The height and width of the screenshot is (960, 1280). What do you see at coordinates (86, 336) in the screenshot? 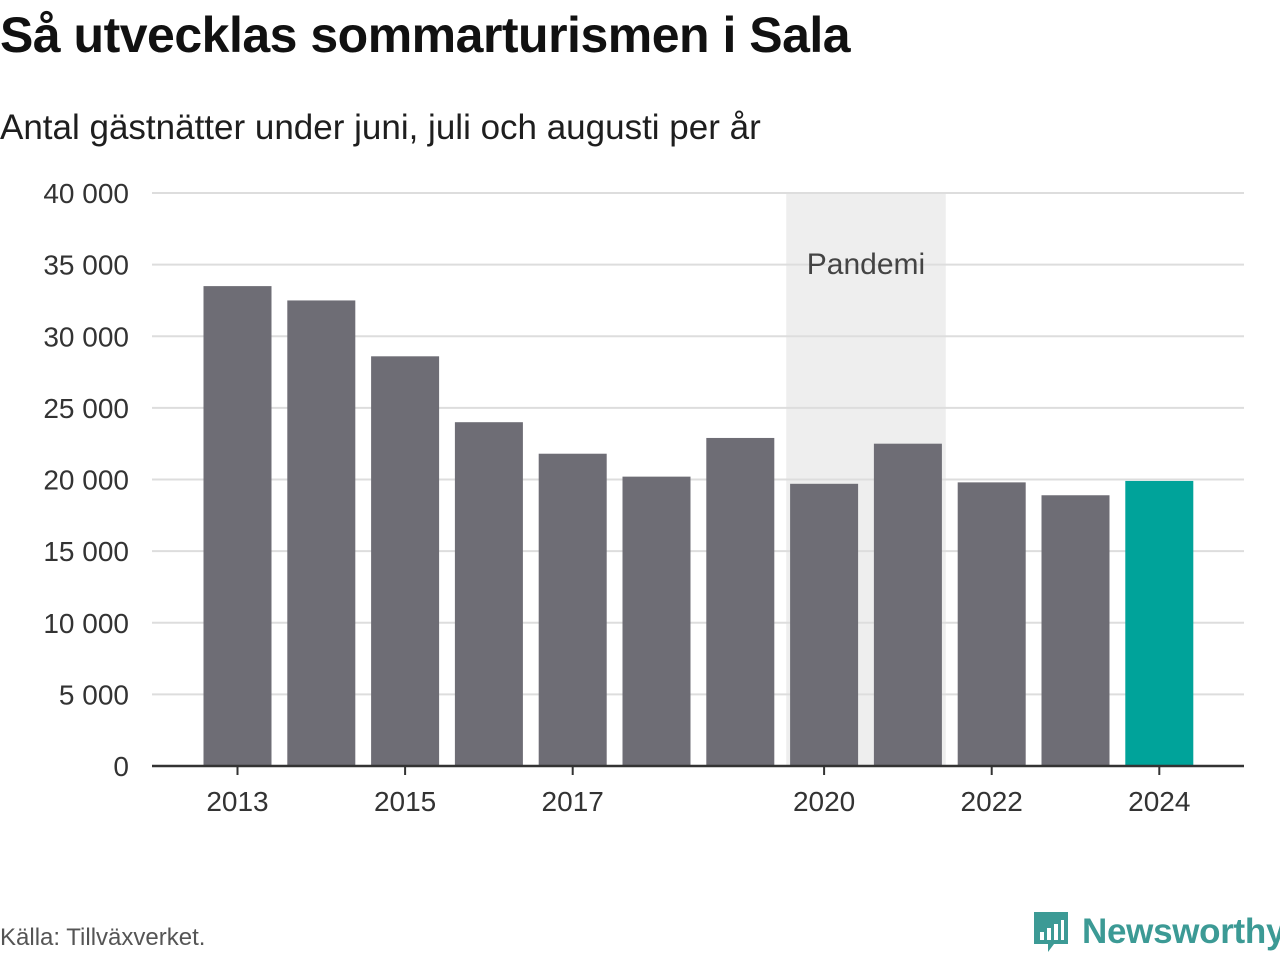
I see `y-tick-label: 30 000` at bounding box center [86, 336].